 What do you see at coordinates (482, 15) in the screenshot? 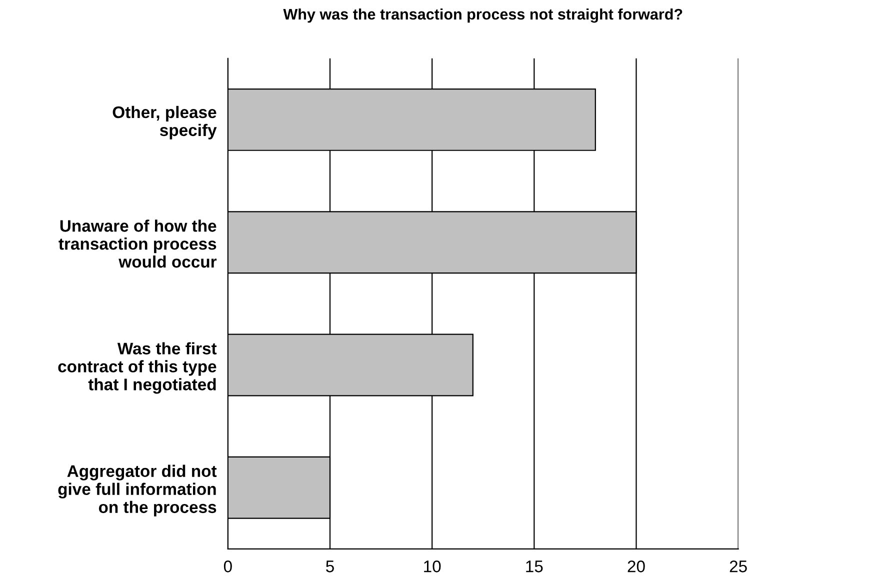
I see `chart-title: Why was the transaction process not straight forward?` at bounding box center [482, 15].